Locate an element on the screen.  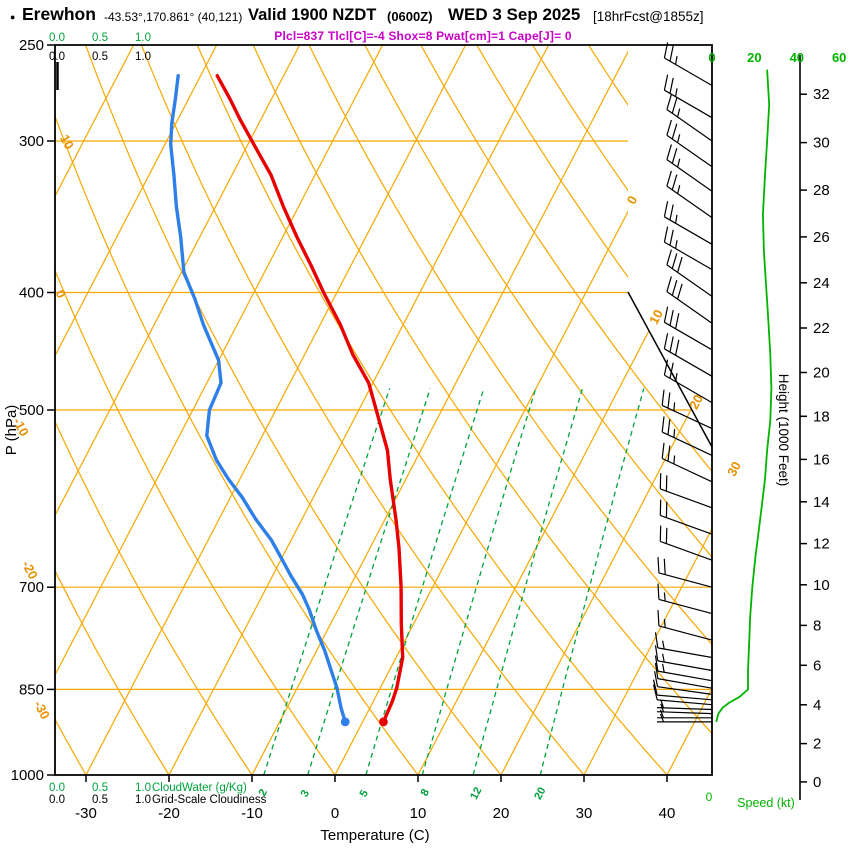
valid-date: WED 3 Sep 2025 is located at coordinates (514, 14).